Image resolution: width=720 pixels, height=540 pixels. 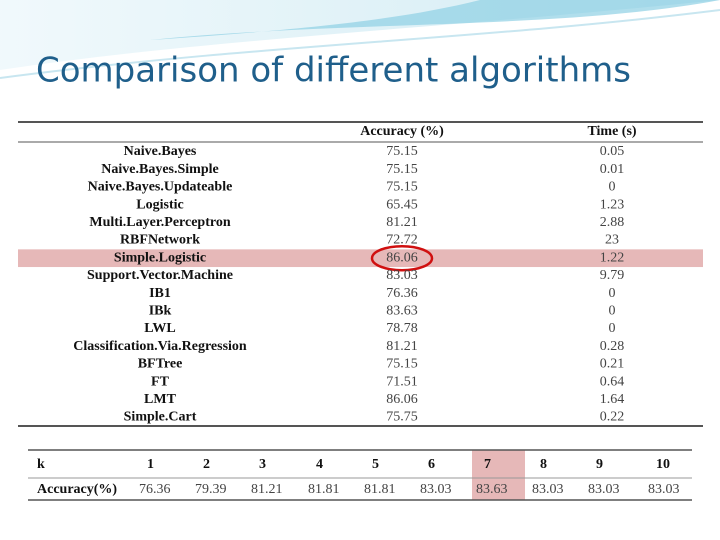 What do you see at coordinates (160, 417) in the screenshot?
I see `algorithm-name: Simple.Cart` at bounding box center [160, 417].